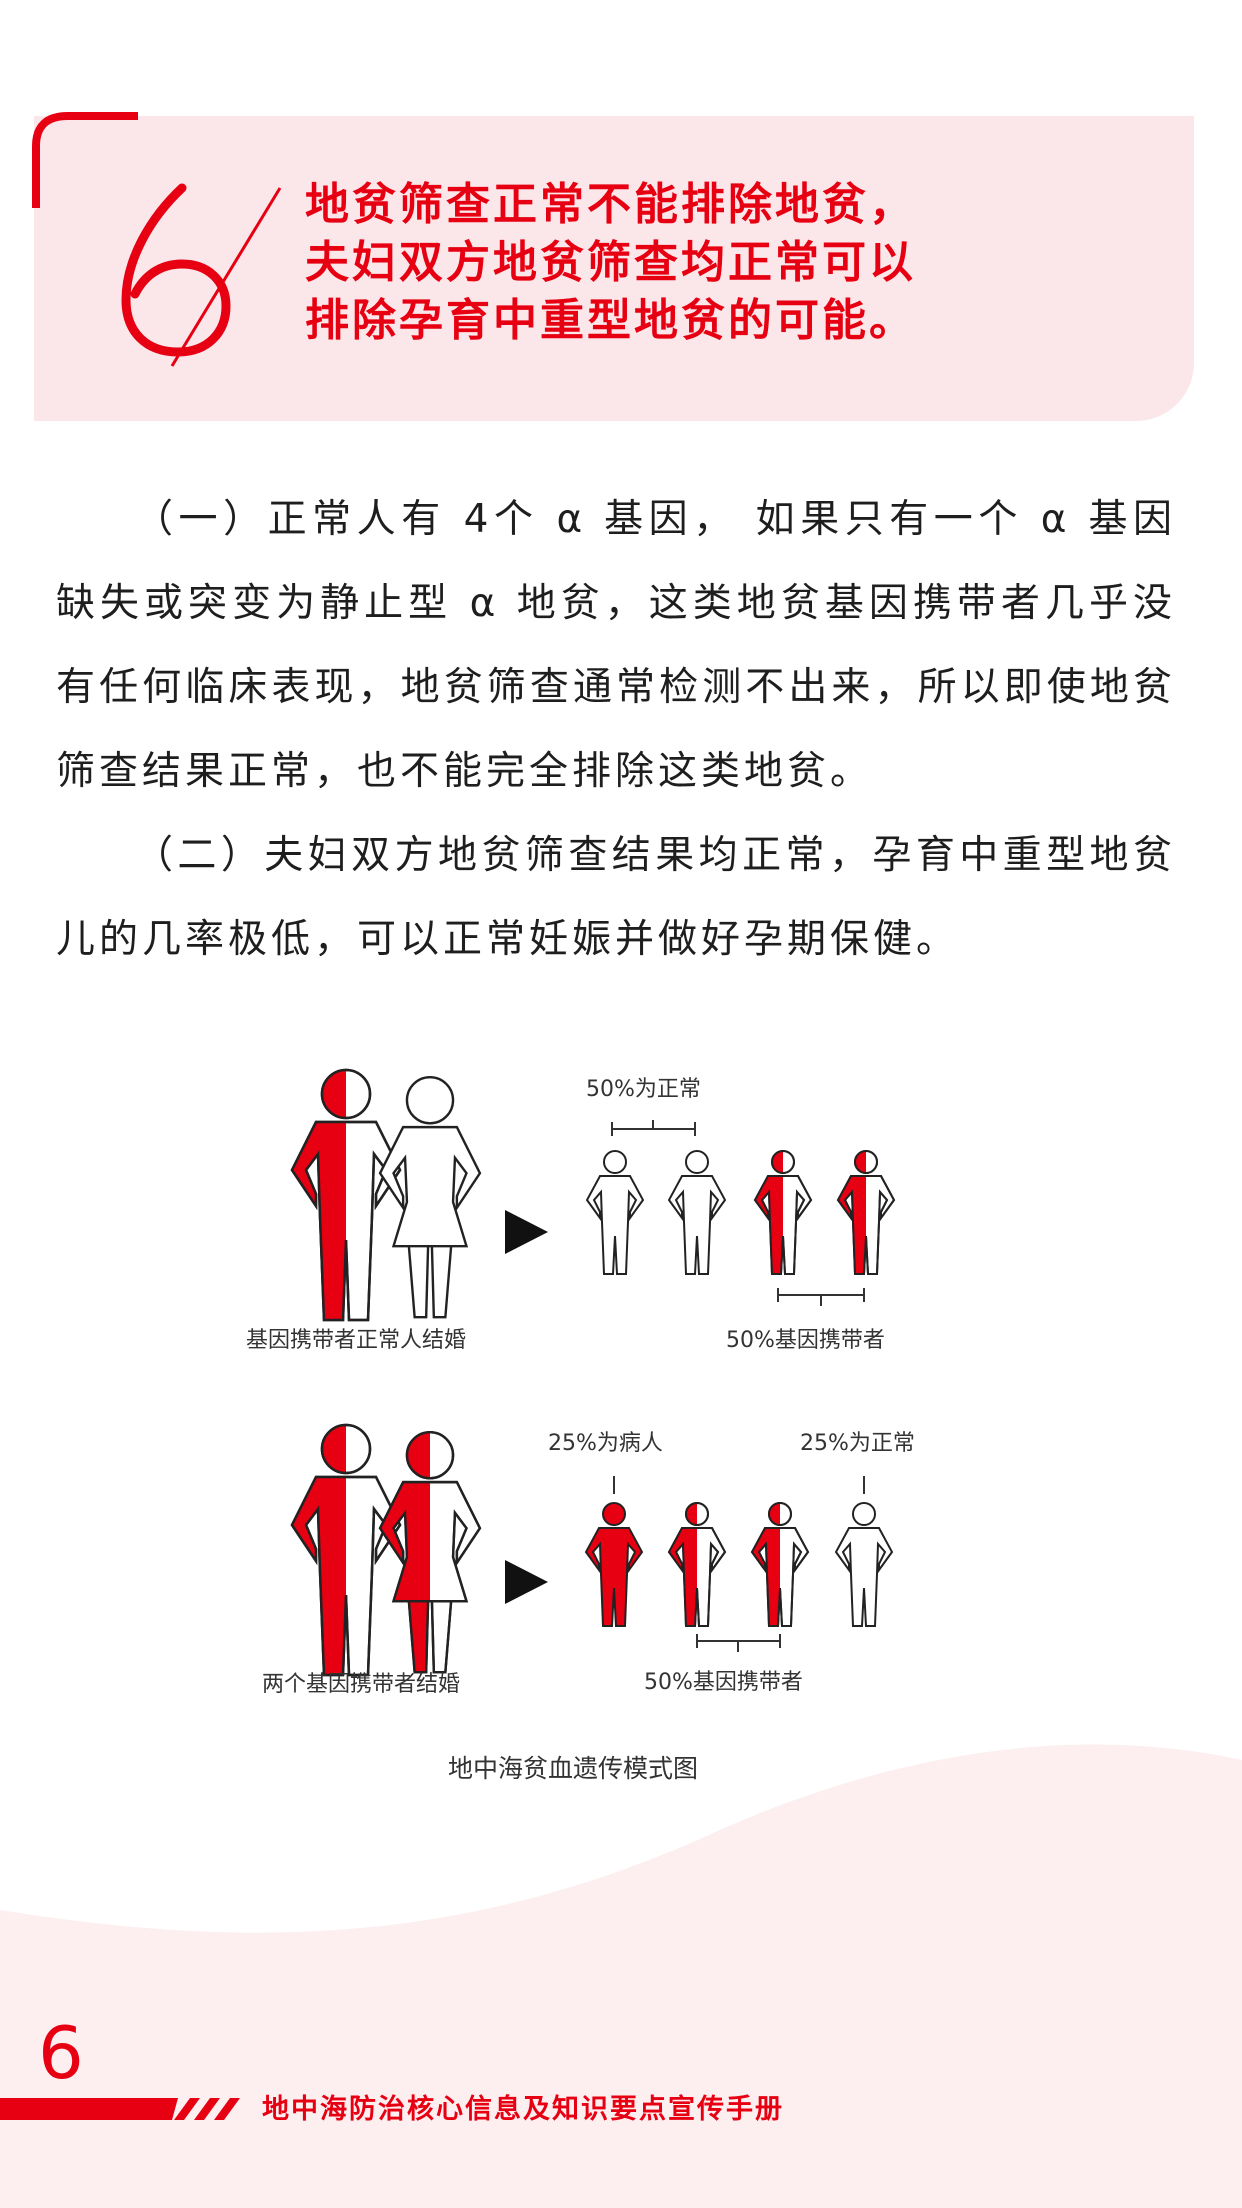 This screenshot has height=2208, width=1242. I want to click on corner-bracket-icon, so click(85, 160).